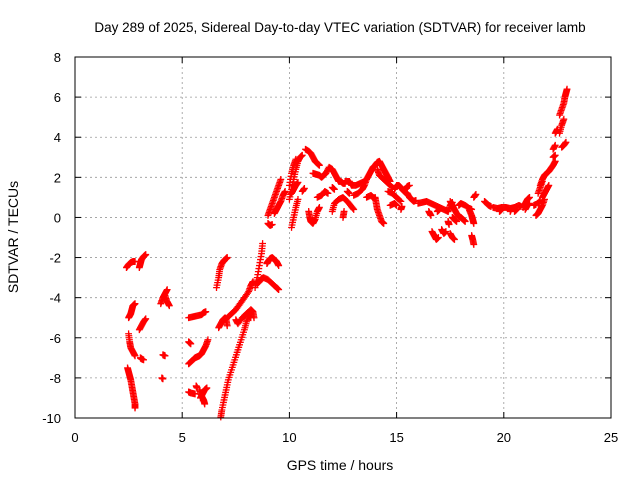 The image size is (640, 480). What do you see at coordinates (611, 437) in the screenshot?
I see `x-tick-label: 25` at bounding box center [611, 437].